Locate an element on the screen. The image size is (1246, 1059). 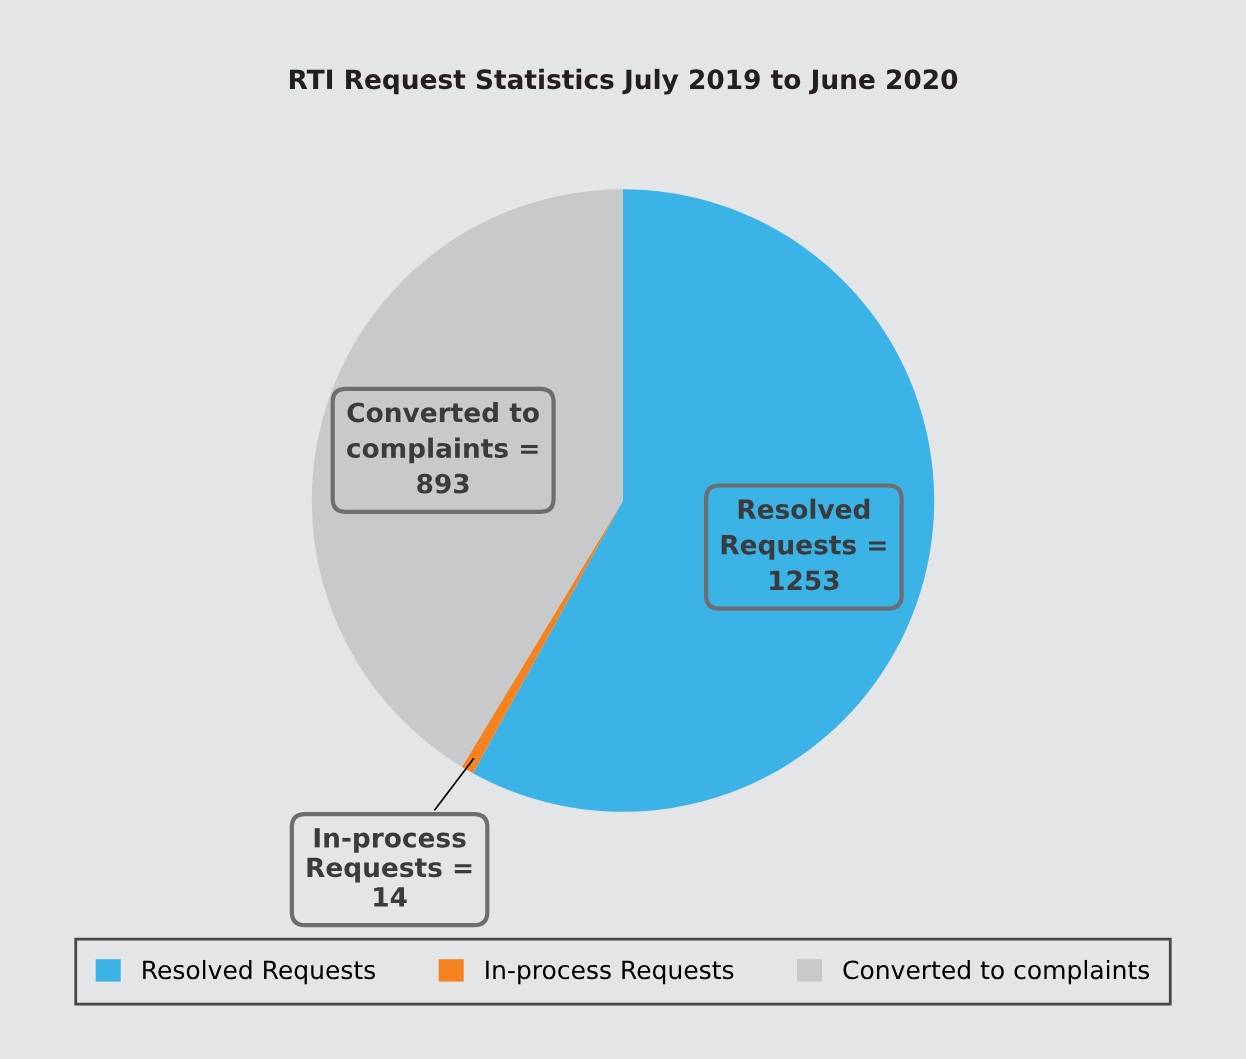
chart-title: RTI Request Statistics July 2019 to June 2020 is located at coordinates (623, 81).